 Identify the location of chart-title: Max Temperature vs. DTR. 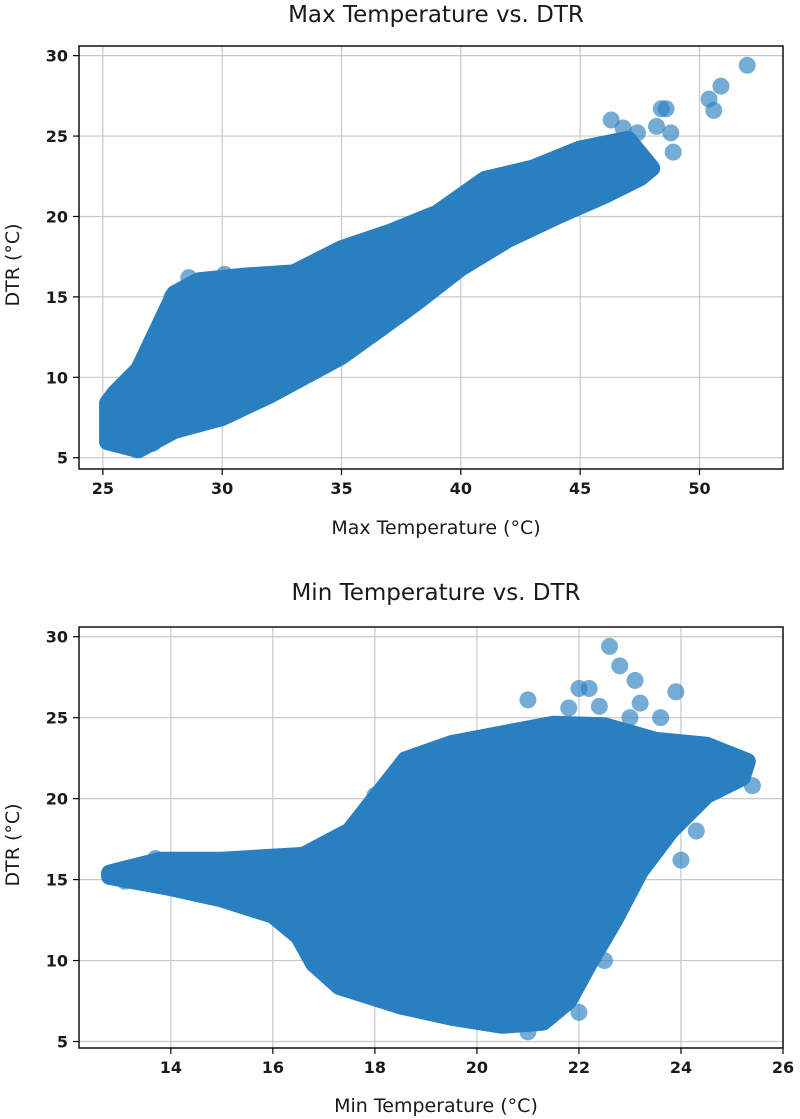
(436, 15).